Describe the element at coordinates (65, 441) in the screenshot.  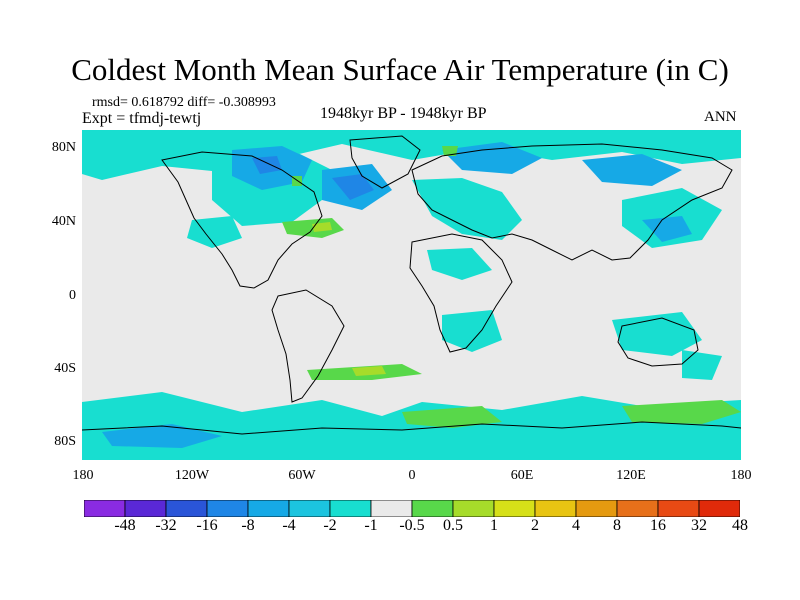
I see `lat-tick-label: 80S` at that location.